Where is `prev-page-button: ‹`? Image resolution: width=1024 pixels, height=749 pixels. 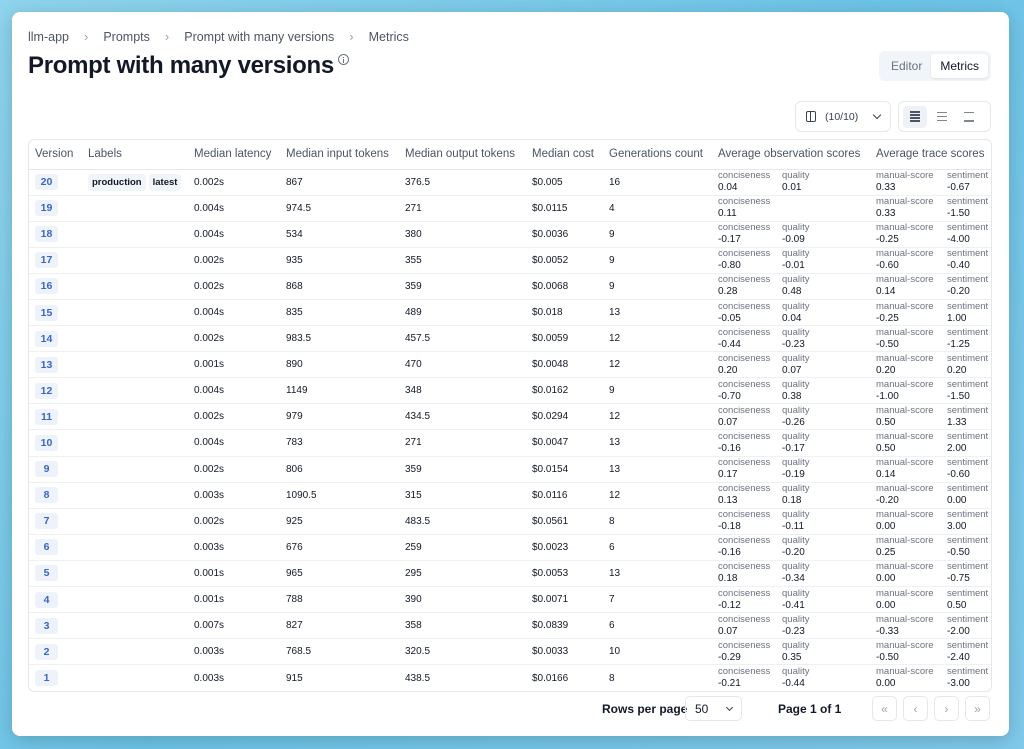 prev-page-button: ‹ is located at coordinates (915, 708).